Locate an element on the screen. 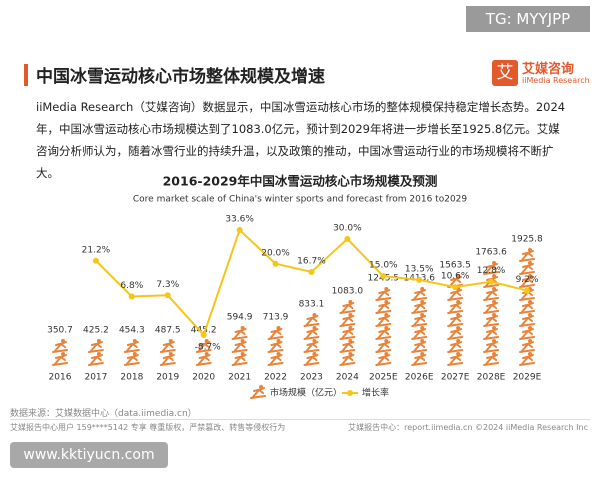  watermark: www.kktiyucn.com is located at coordinates (89, 455).